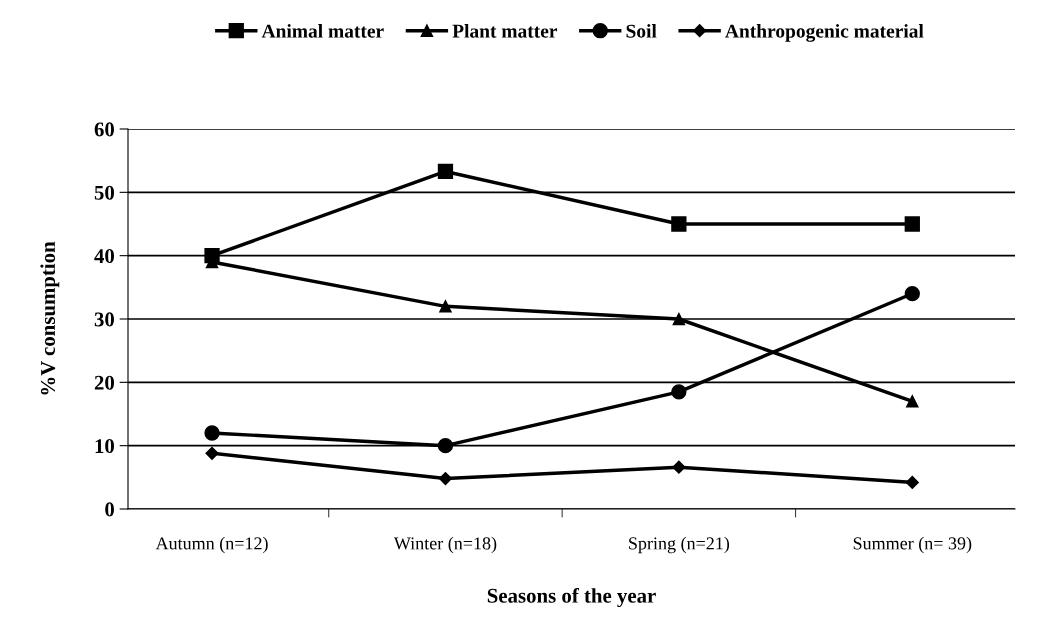  Describe the element at coordinates (110, 509) in the screenshot. I see `y-tick-label: 0` at that location.